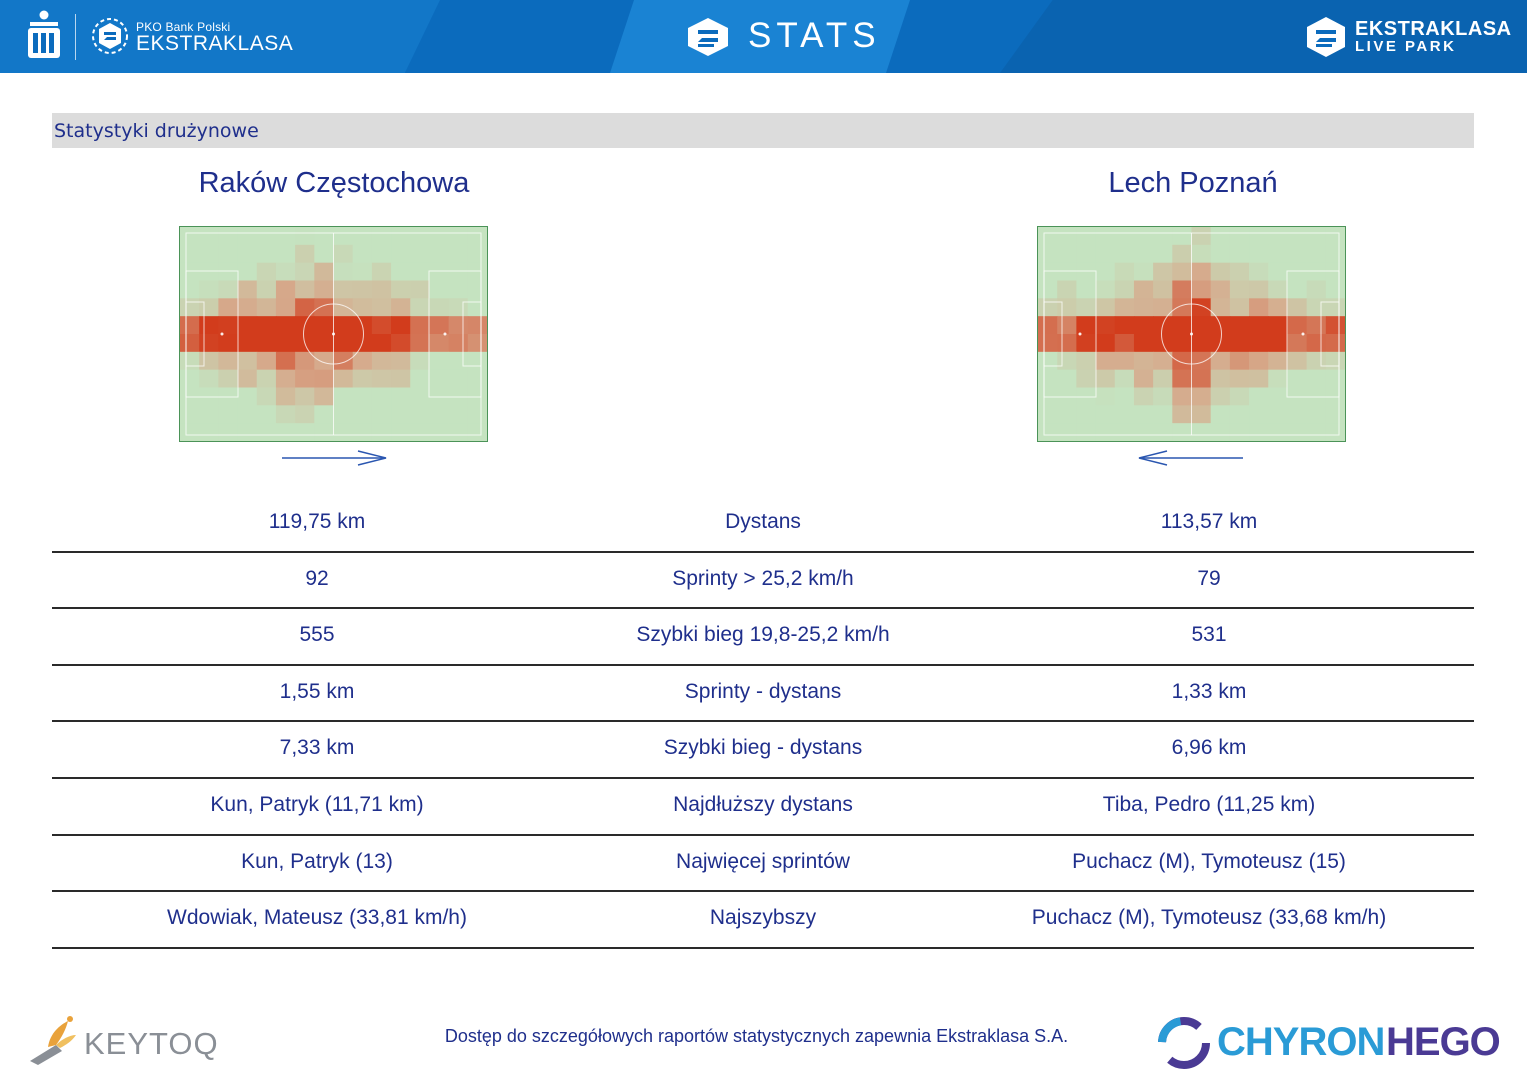 Image resolution: width=1527 pixels, height=1080 pixels. I want to click on stat-left-value: Kun, Patryk (13), so click(317, 861).